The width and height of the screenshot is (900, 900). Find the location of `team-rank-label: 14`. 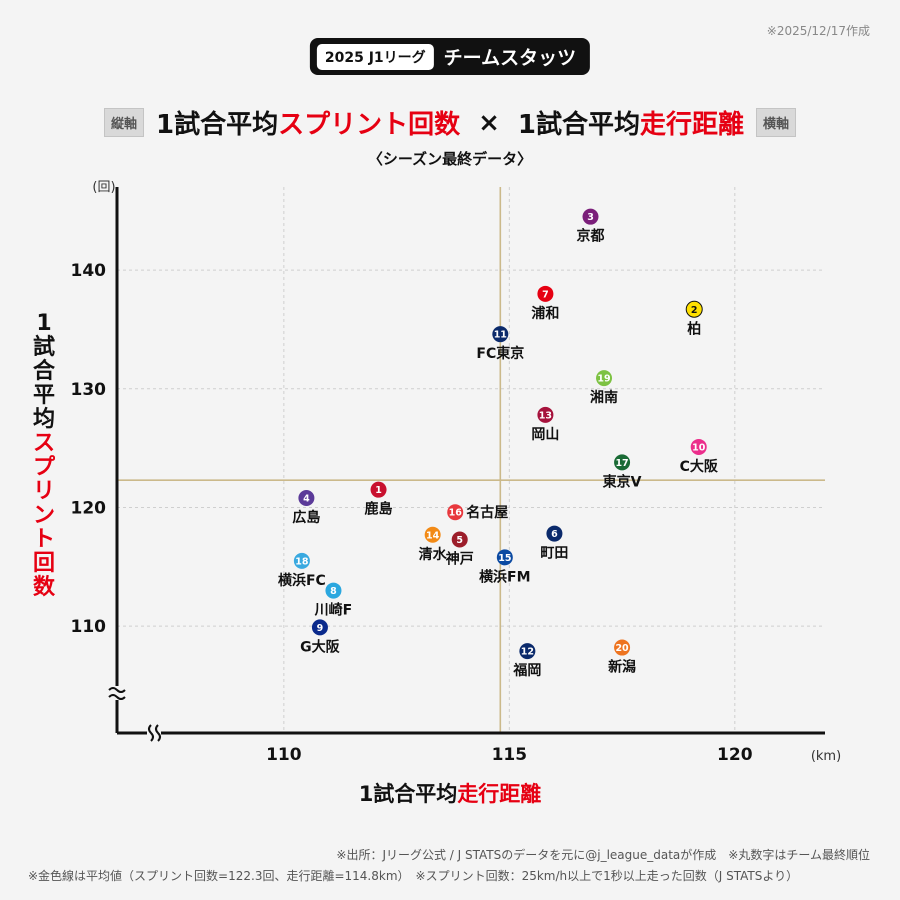

team-rank-label: 14 is located at coordinates (433, 535).